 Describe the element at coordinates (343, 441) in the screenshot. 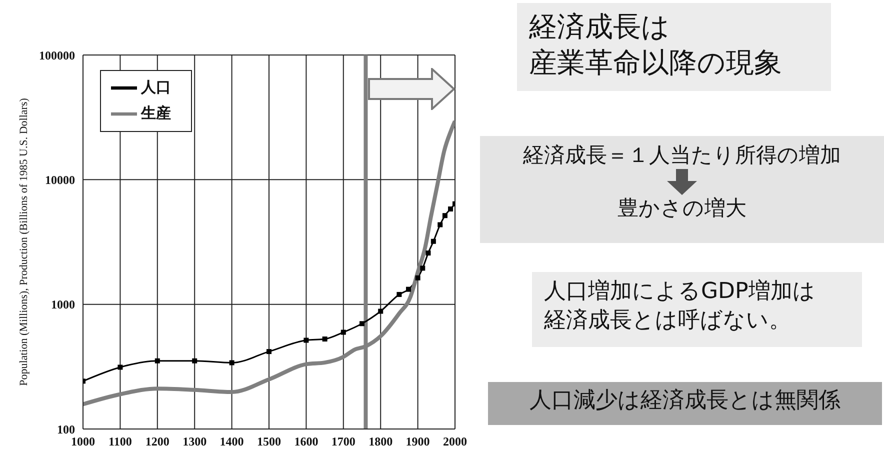

I see `x-tick-label: 1700` at that location.